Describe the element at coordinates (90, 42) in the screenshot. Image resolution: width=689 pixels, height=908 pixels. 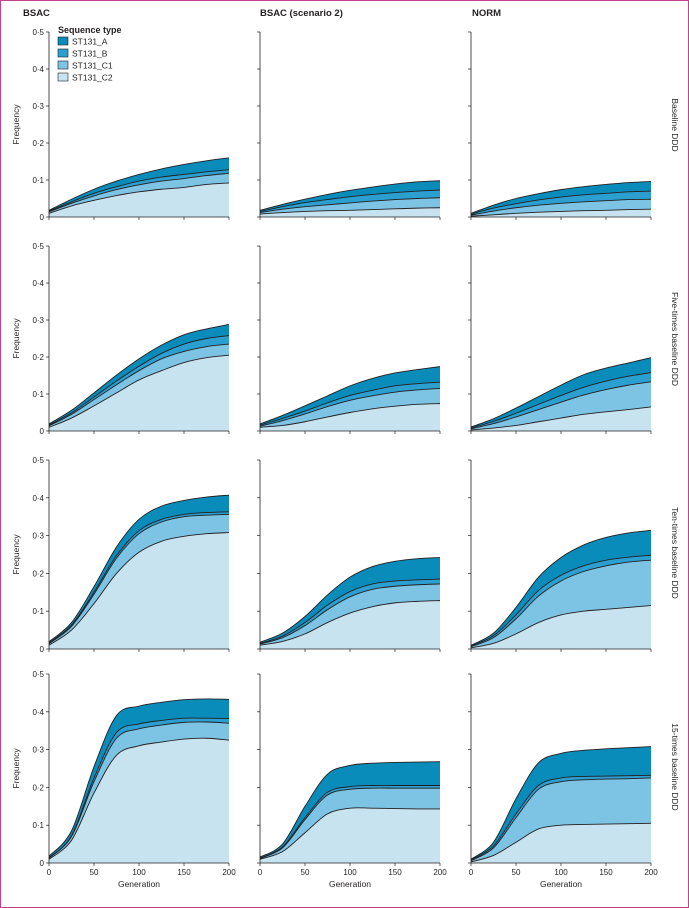
I see `legend-label-st131-a: ST131_A` at that location.